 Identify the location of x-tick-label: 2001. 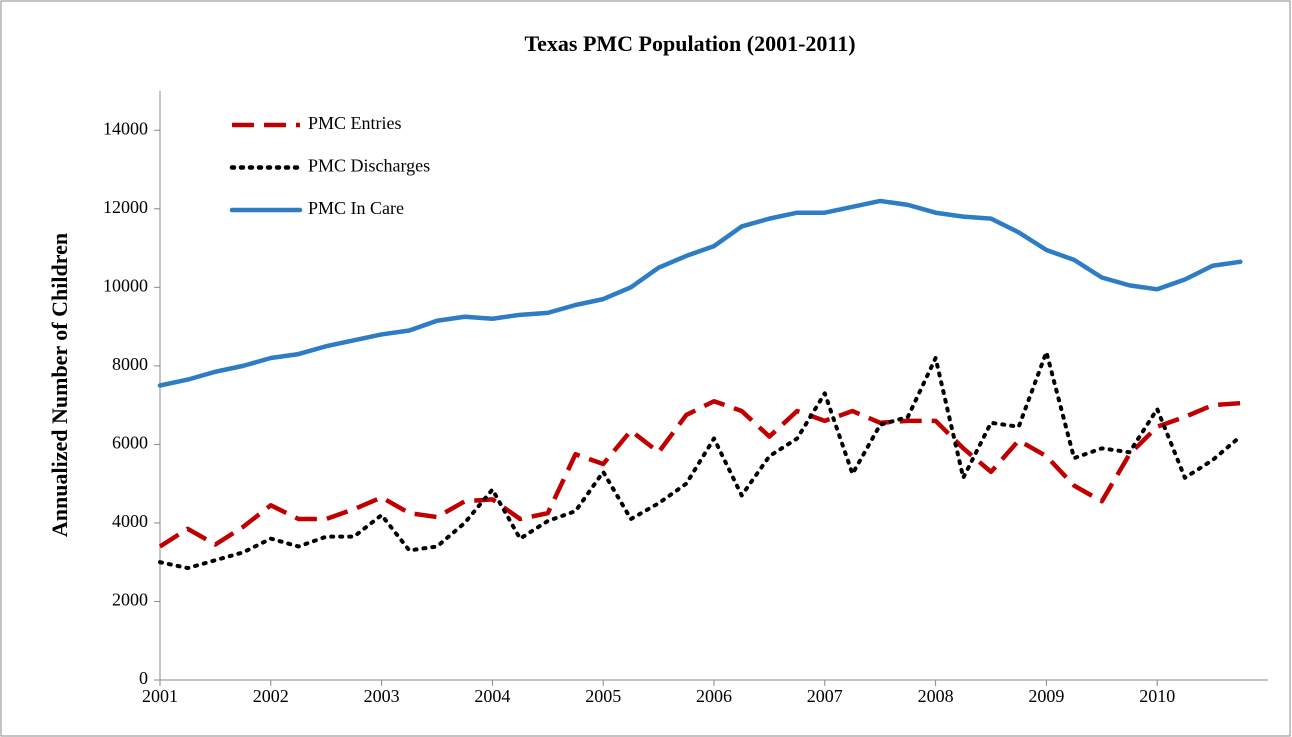
(160, 696).